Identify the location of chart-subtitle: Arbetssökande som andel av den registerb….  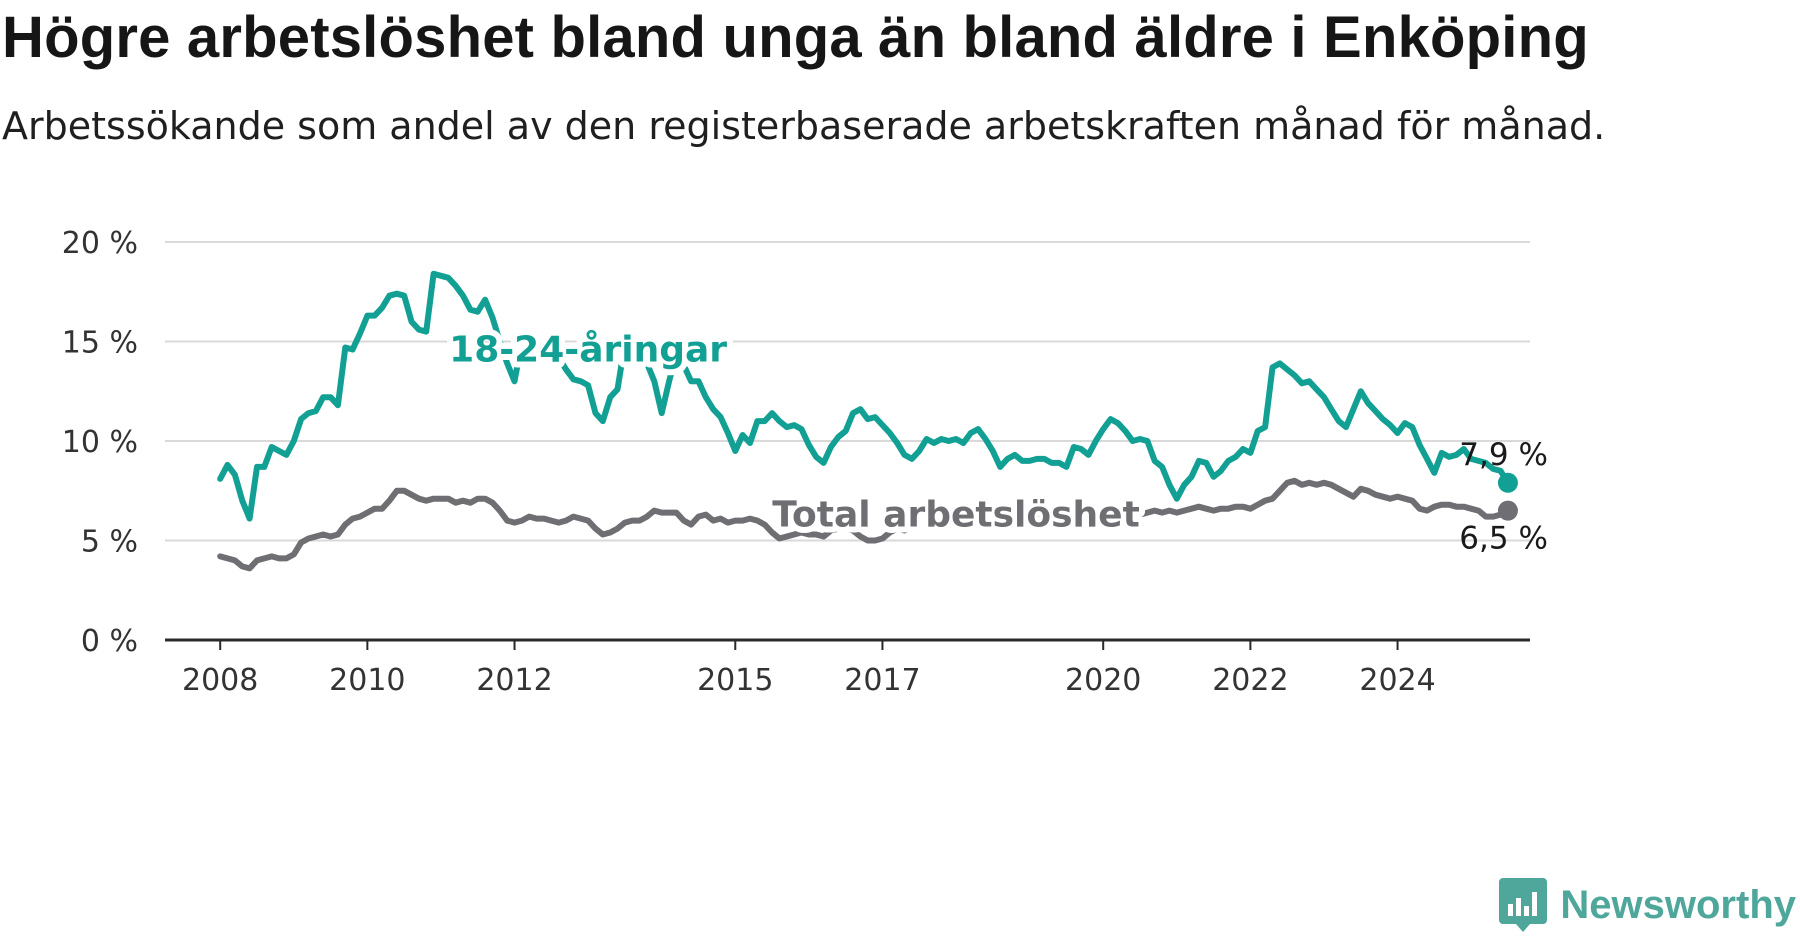
(804, 126).